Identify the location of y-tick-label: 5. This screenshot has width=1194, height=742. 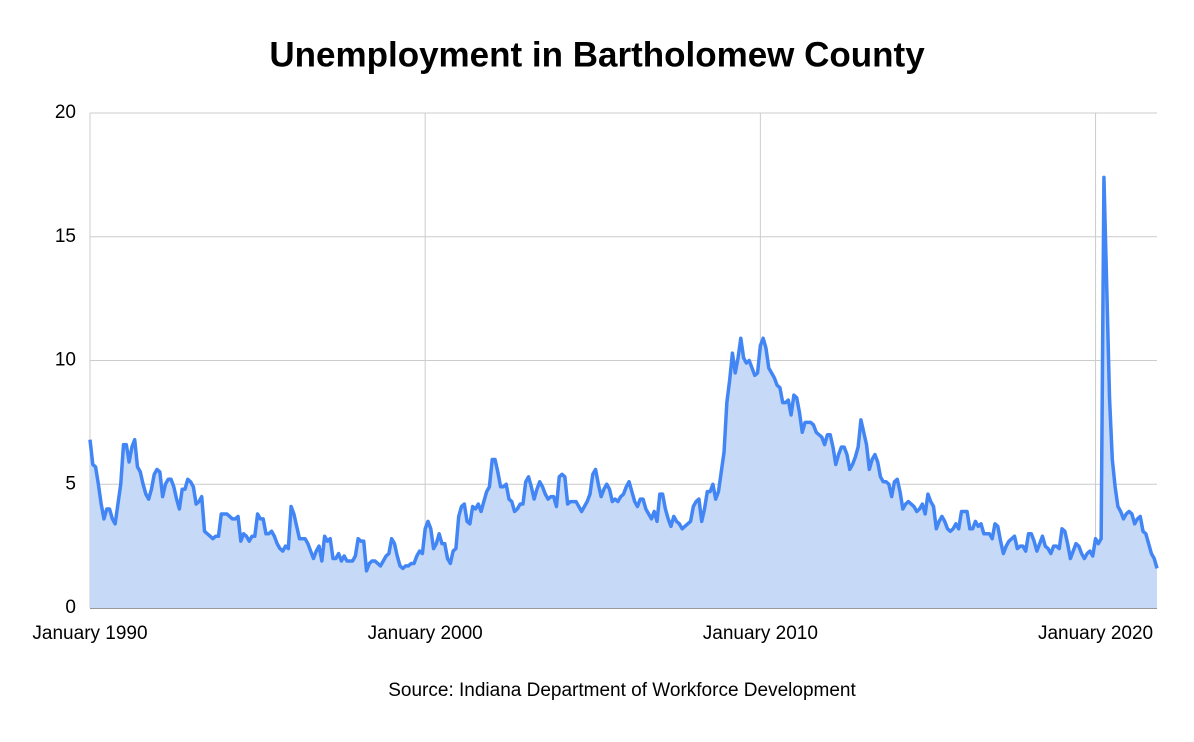
(70, 483).